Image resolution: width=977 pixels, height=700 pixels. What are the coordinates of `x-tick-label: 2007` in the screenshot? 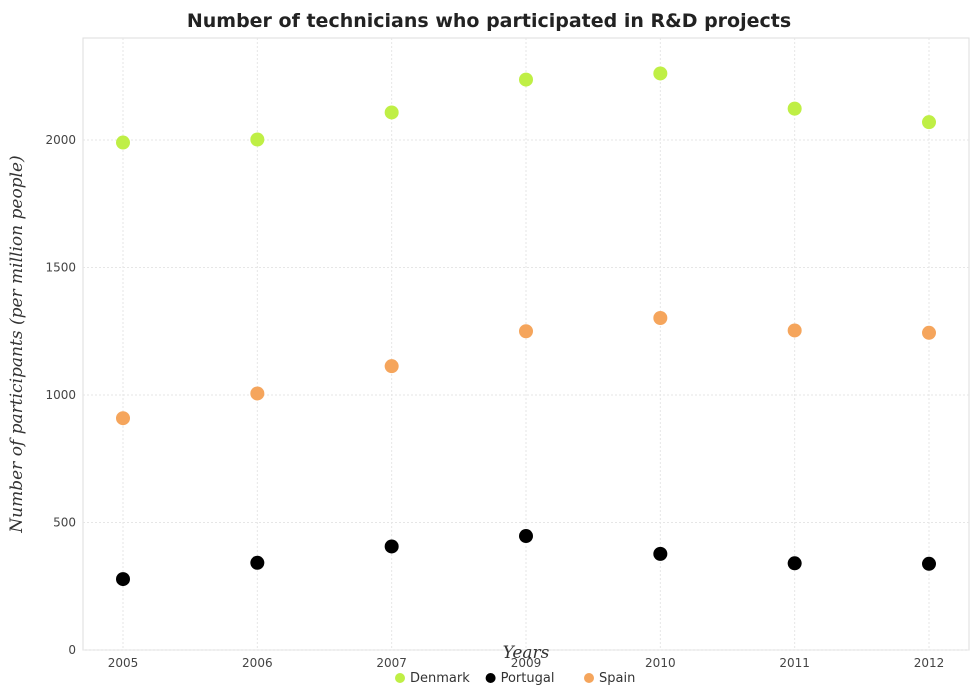 It's located at (391, 663).